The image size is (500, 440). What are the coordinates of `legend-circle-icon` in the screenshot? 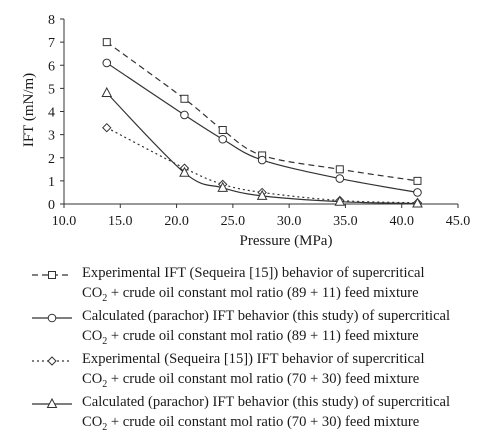 It's located at (52, 318).